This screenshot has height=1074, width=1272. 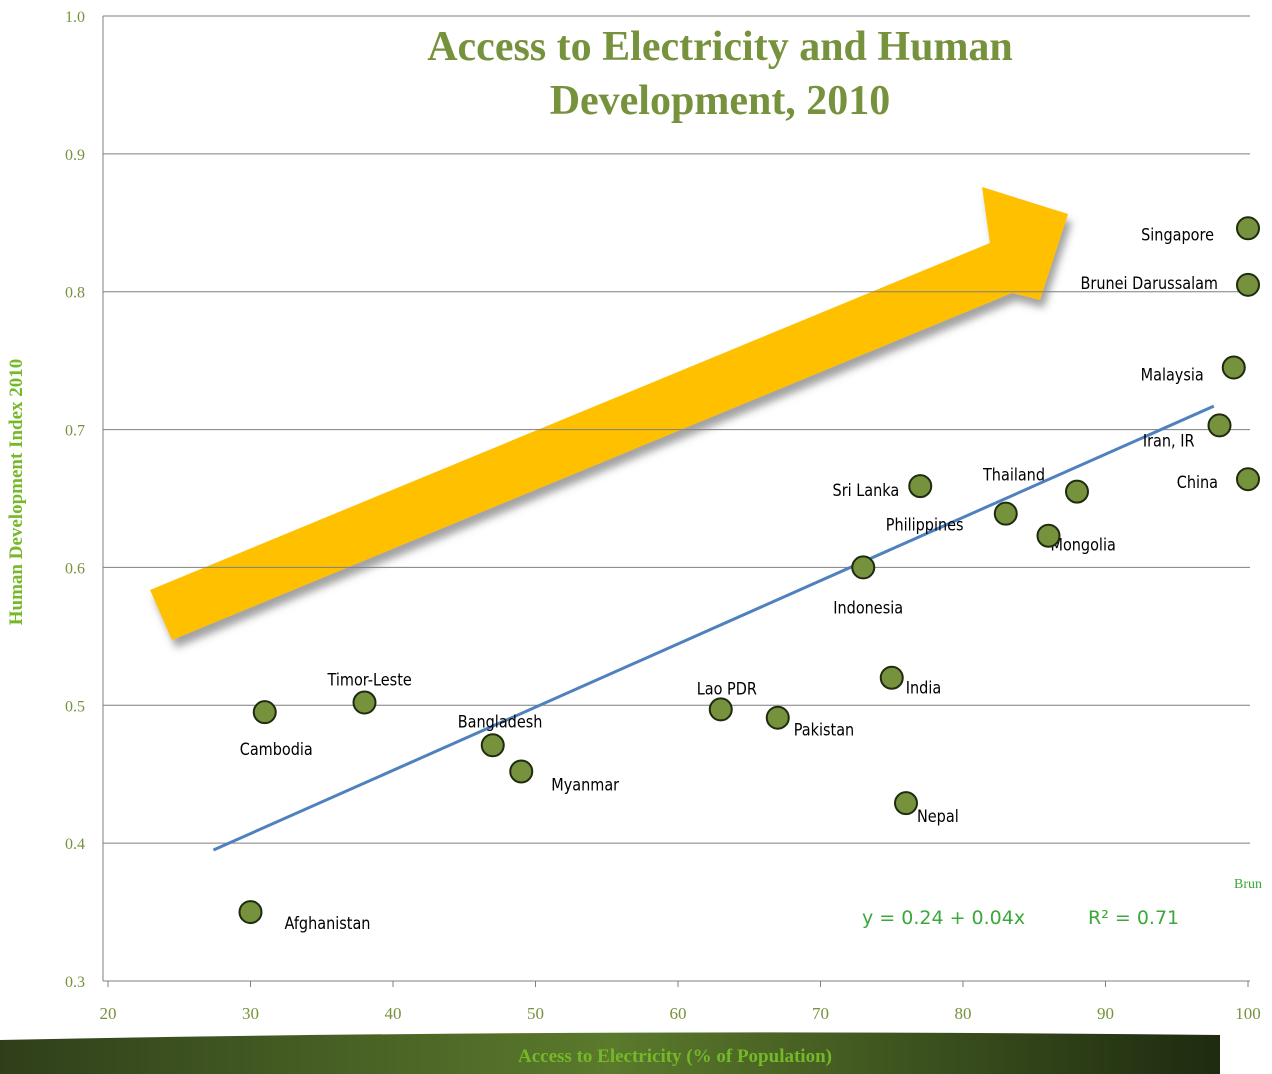 I want to click on point-label: Brunei Darussalam, so click(x=1149, y=283).